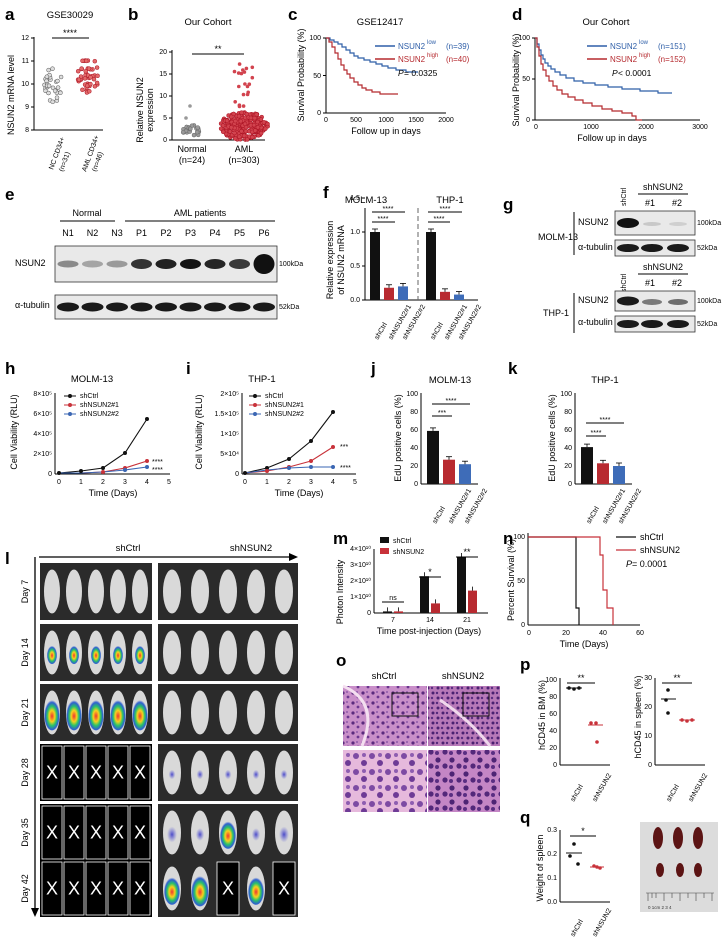  I want to click on svg-text: 4×10⁵, so click(42, 434).